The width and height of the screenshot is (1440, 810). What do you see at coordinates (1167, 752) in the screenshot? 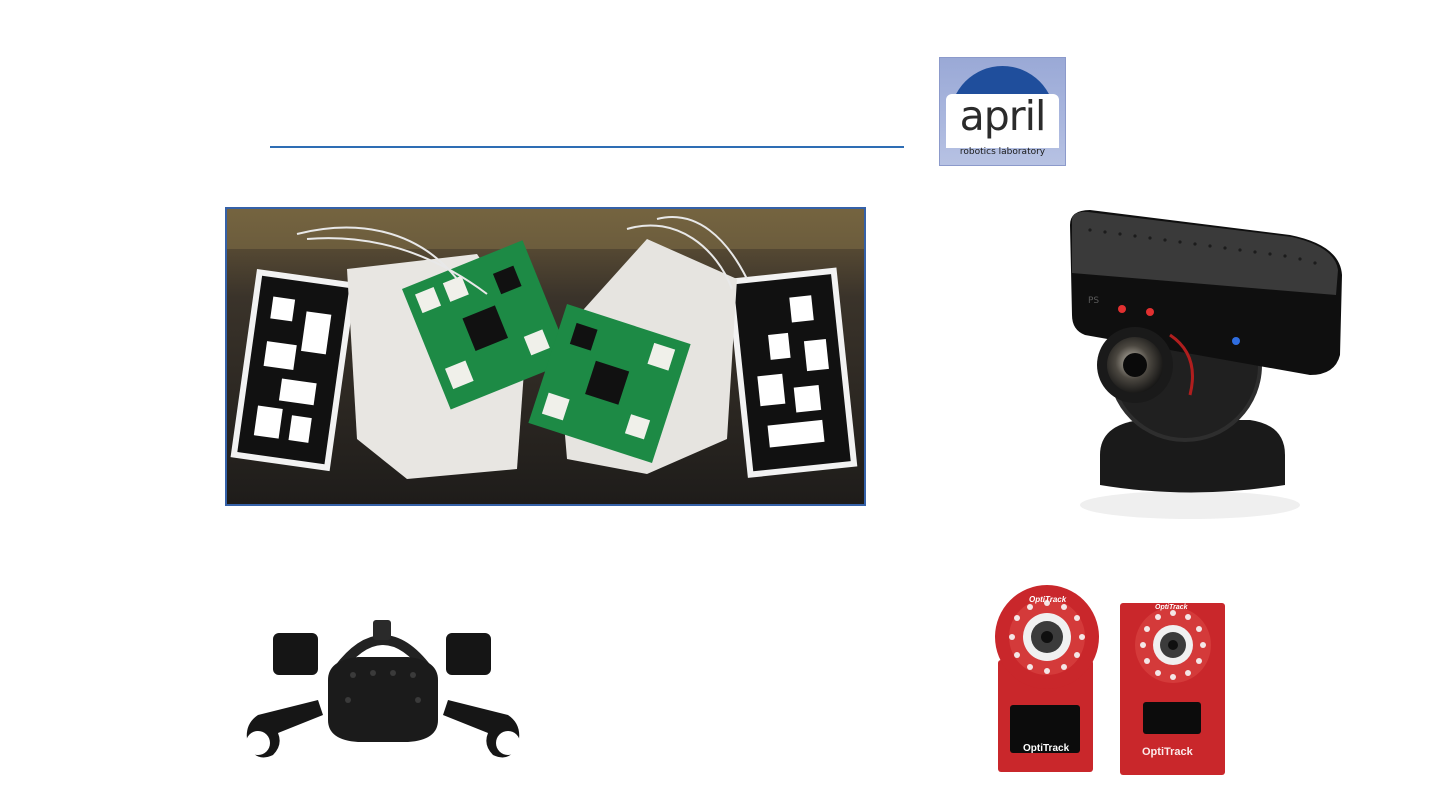
I see `optitrack-right-brand: OptiTrack` at bounding box center [1167, 752].